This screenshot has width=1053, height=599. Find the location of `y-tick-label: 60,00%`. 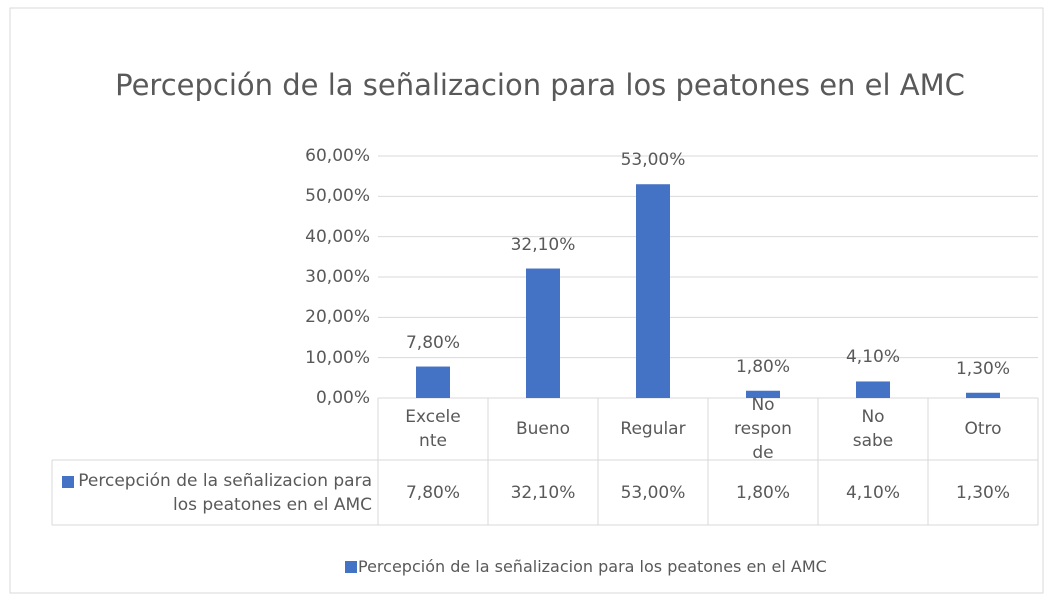

y-tick-label: 60,00% is located at coordinates (337, 156).